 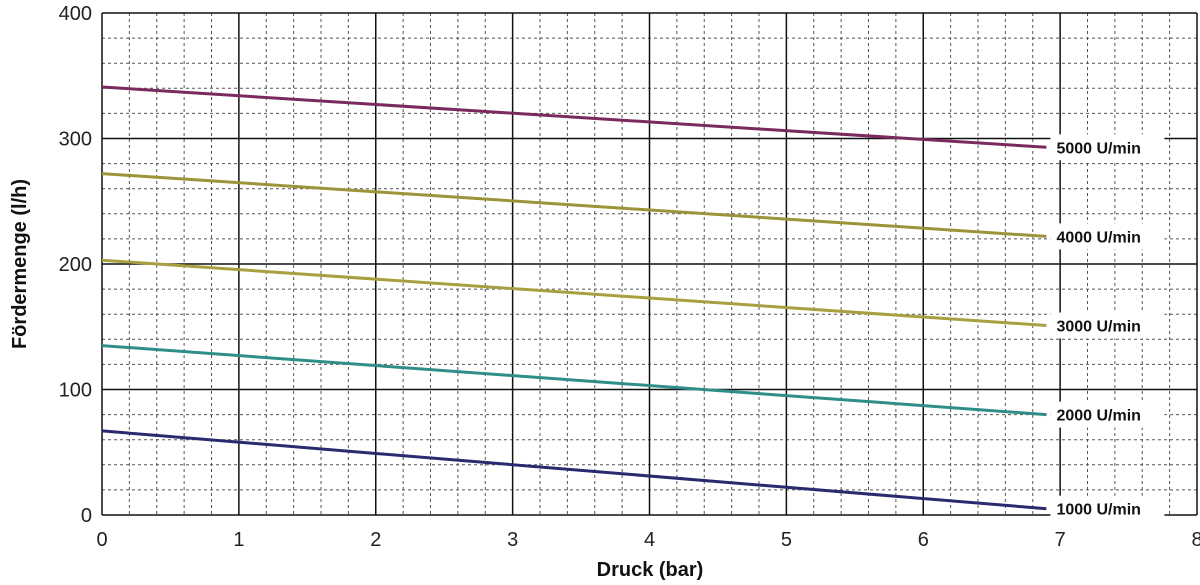 What do you see at coordinates (512, 540) in the screenshot?
I see `x-tick-label: 3` at bounding box center [512, 540].